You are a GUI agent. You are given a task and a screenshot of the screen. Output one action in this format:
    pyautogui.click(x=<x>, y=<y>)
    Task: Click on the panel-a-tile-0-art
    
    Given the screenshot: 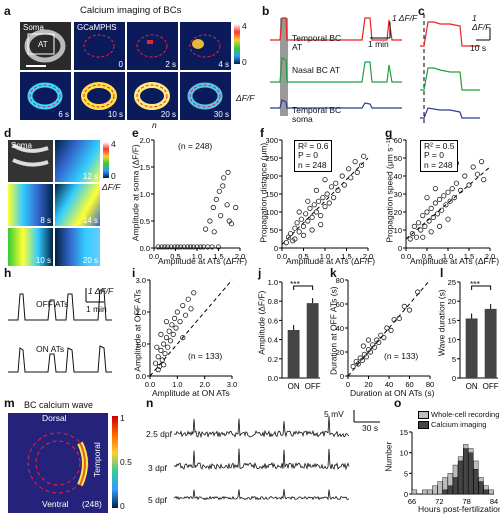 What is the action you would take?
    pyautogui.click(x=99, y=46)
    